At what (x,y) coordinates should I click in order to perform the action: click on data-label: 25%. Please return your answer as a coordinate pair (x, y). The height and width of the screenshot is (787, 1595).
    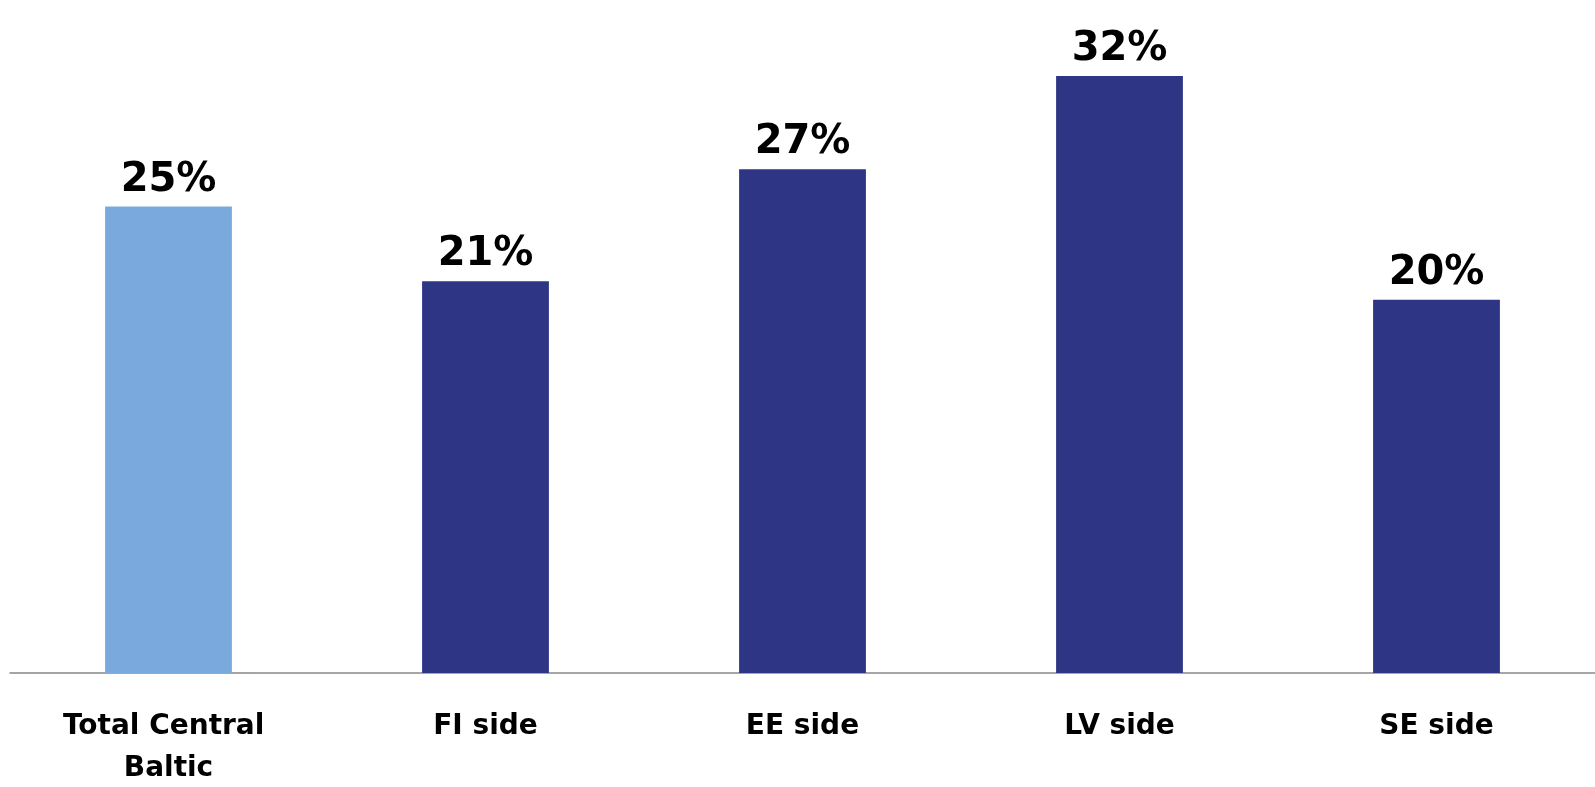
    Looking at the image, I should click on (168, 176).